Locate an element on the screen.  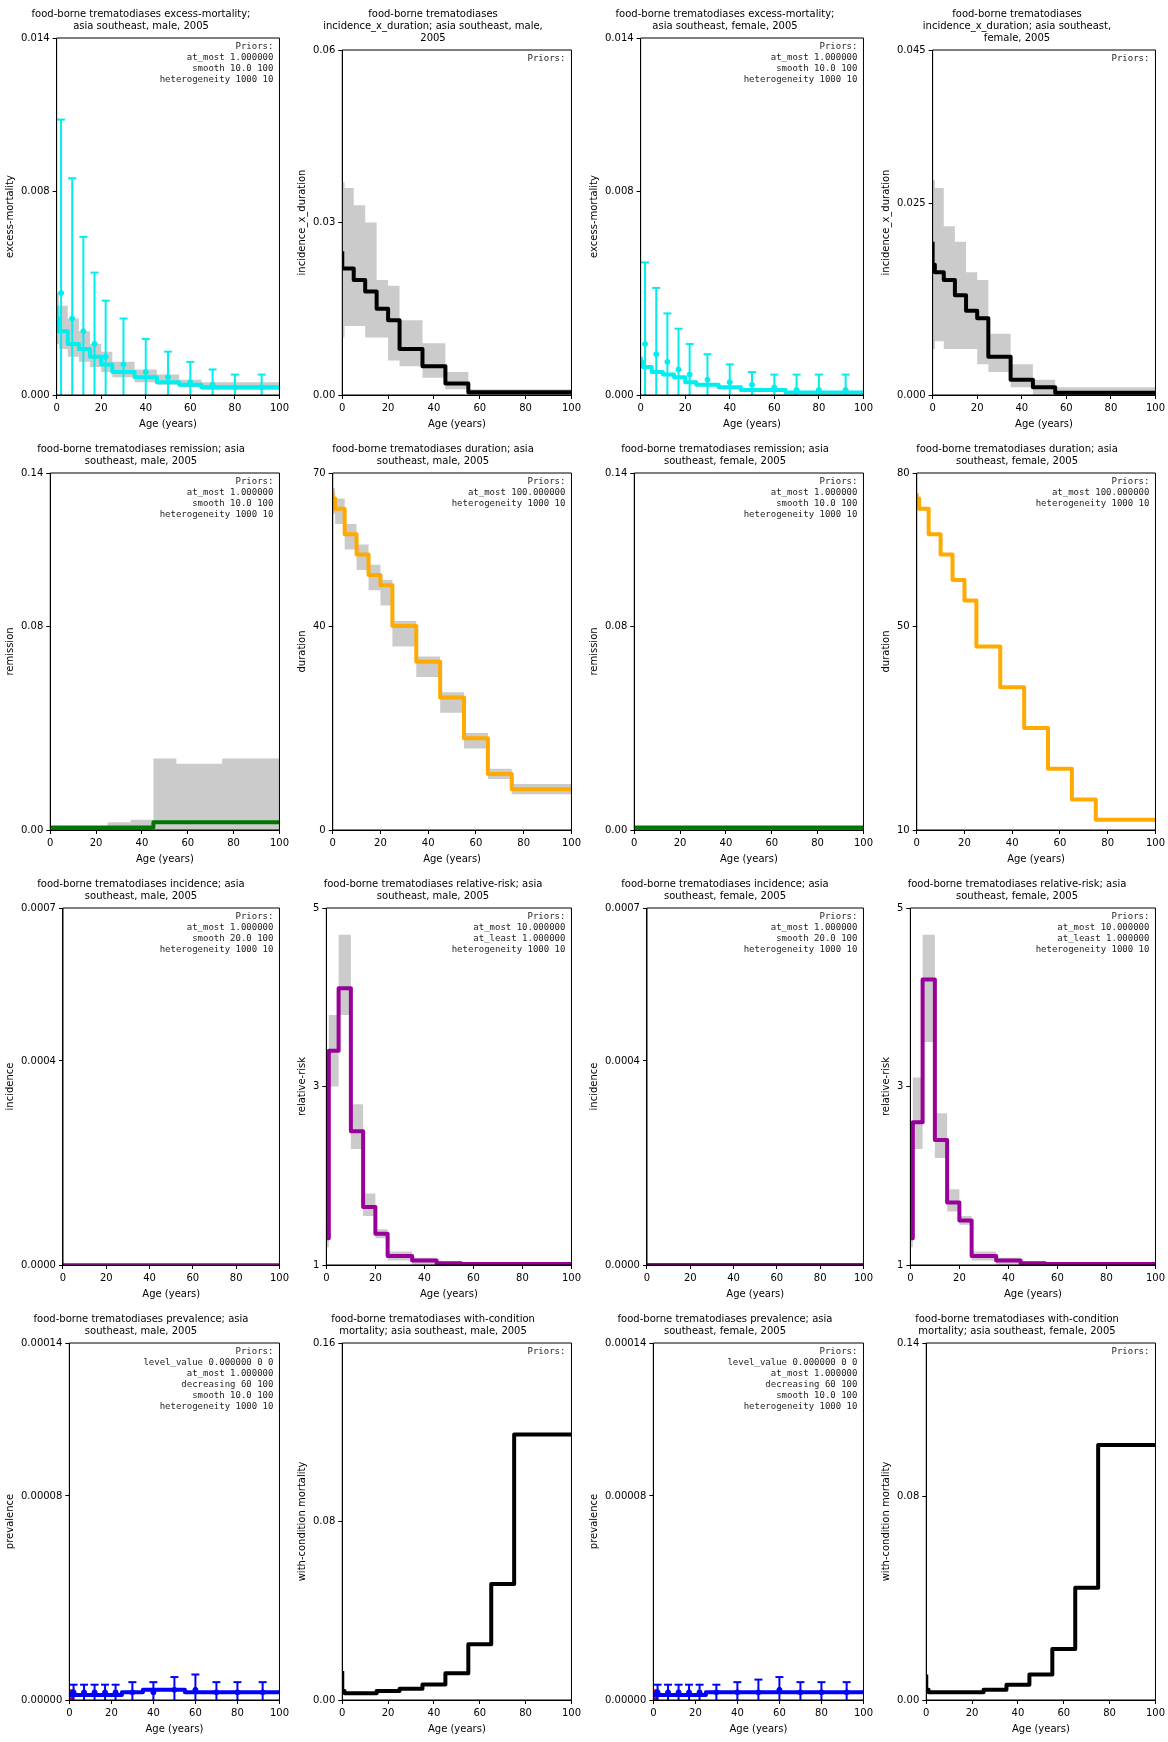
chart-title: food-borne trematodiases excess-mortality; asia southeast, male, 2005 is located at coordinates (141, 19).